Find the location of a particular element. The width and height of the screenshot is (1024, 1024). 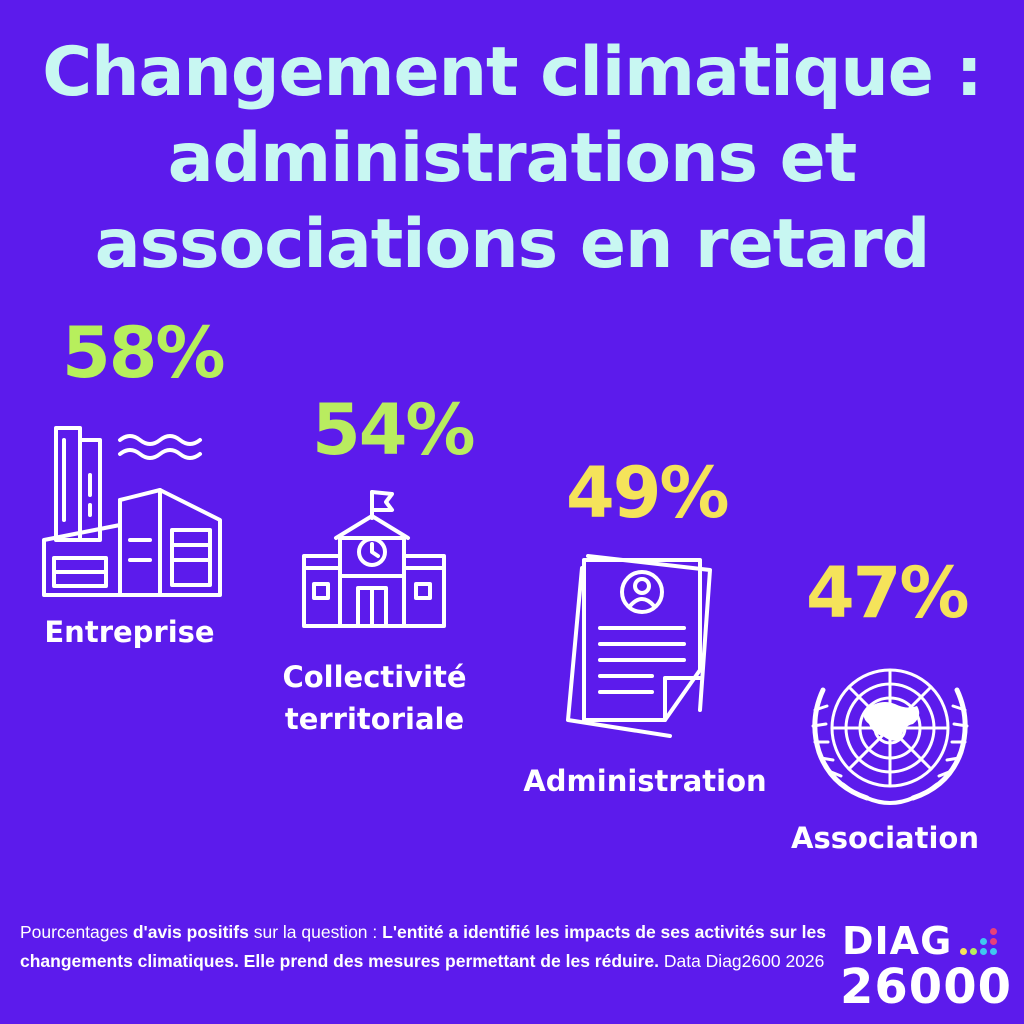

value-label-association: 47% is located at coordinates (888, 593).